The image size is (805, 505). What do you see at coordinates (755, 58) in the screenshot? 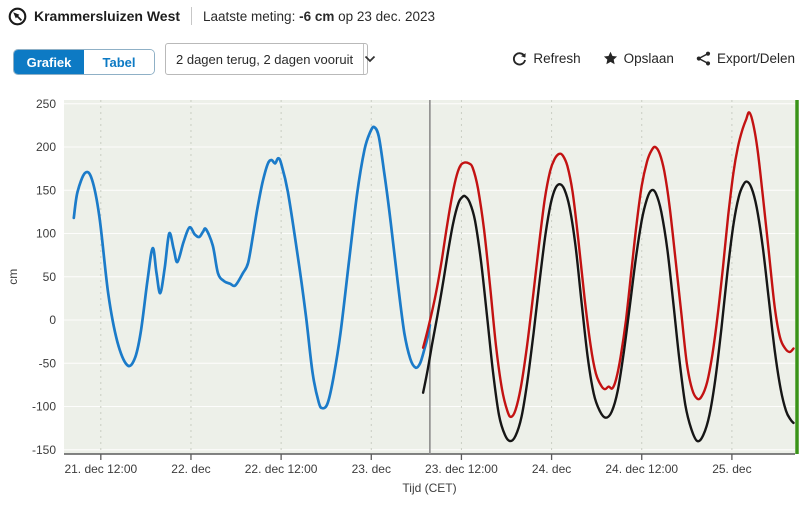
I see `export-share-label: Export/Delen` at bounding box center [755, 58].